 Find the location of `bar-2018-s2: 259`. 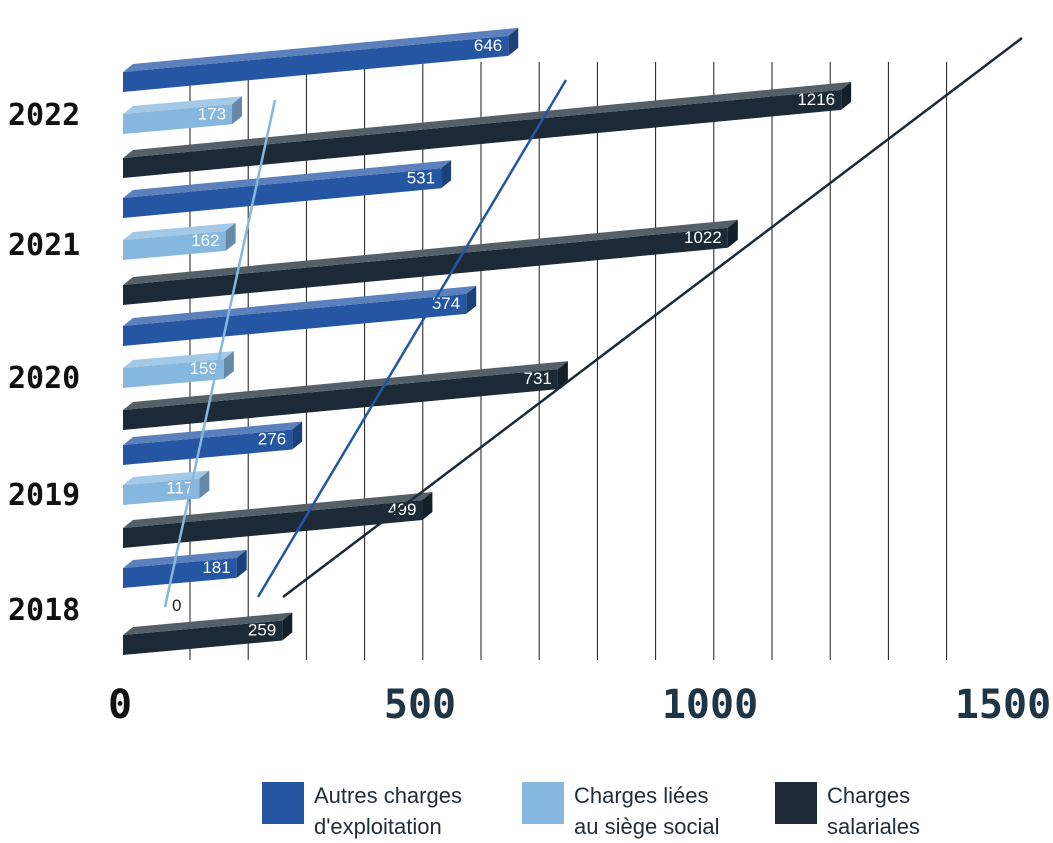

bar-2018-s2: 259 is located at coordinates (208, 633).